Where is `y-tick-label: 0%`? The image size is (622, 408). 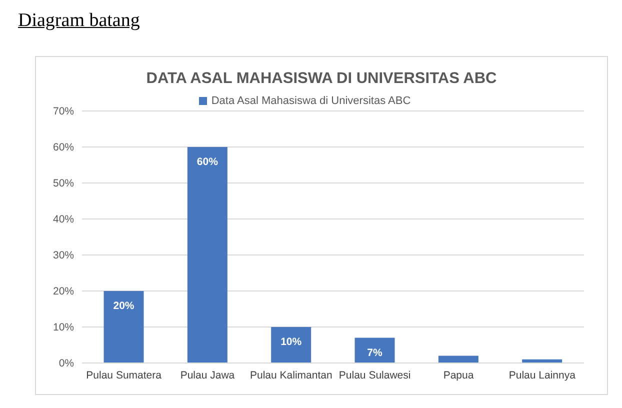 y-tick-label: 0% is located at coordinates (66, 364).